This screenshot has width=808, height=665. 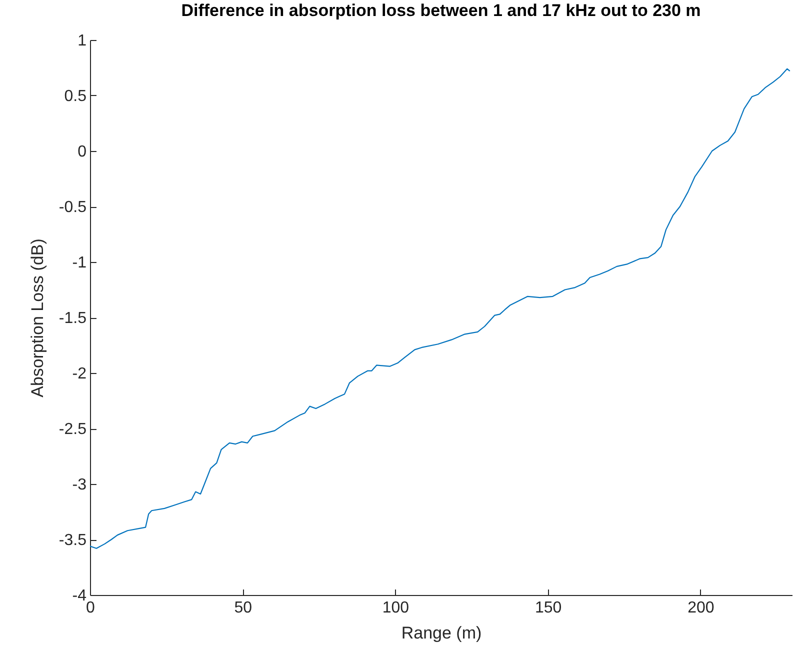 I want to click on y-tick-label: -3, so click(x=79, y=485).